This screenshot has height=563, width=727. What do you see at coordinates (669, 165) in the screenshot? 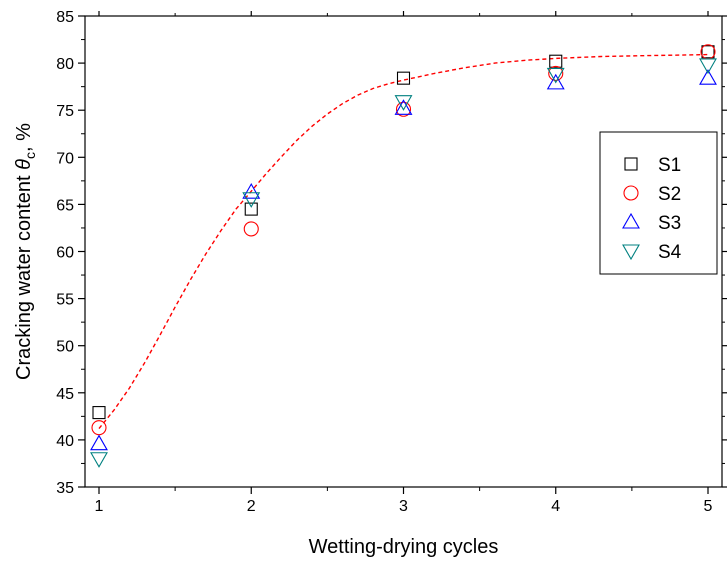
I see `legend-label-s1: S1` at bounding box center [669, 165].